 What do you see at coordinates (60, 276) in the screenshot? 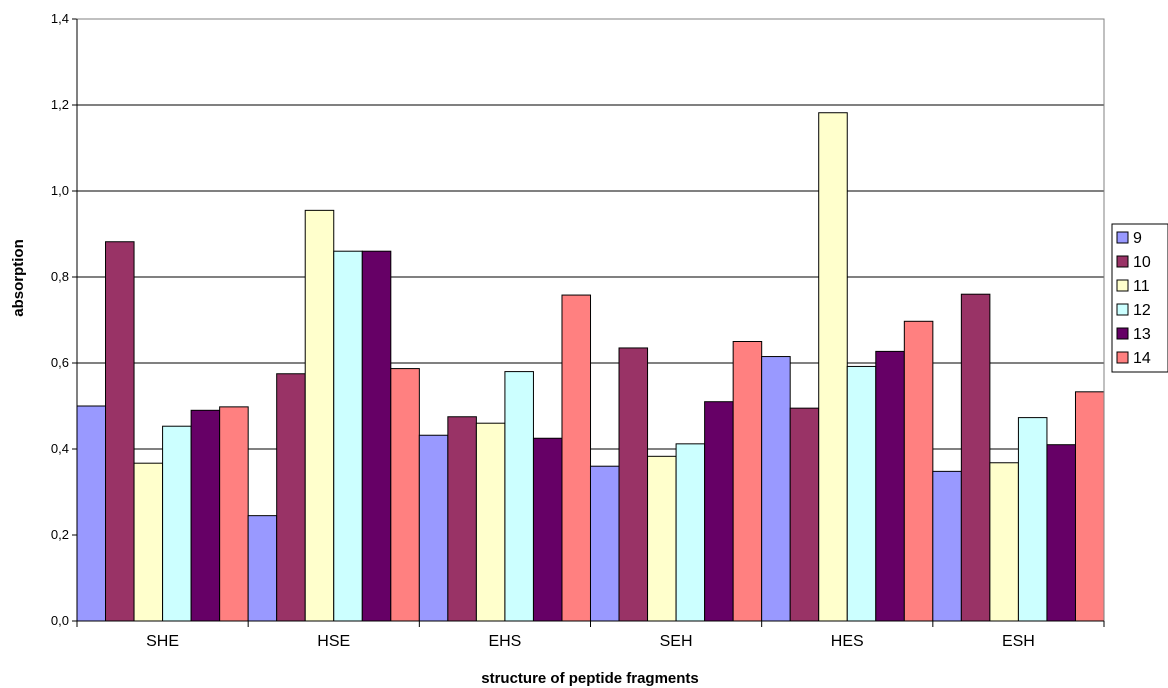
I see `y-tick-label: 0,8` at bounding box center [60, 276].